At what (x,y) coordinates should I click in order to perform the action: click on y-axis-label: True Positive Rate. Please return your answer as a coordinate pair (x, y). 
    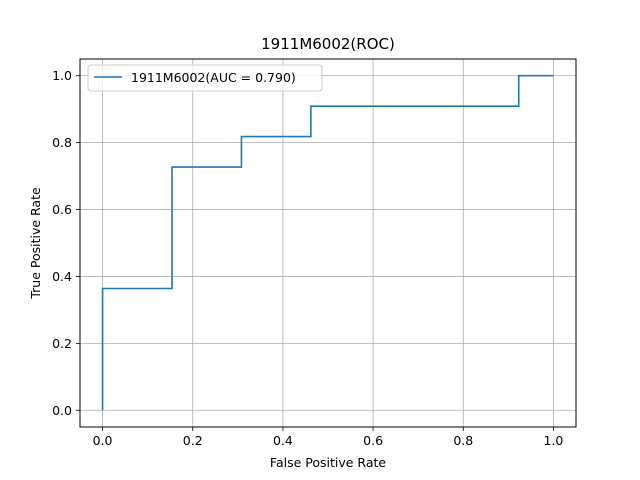
    Looking at the image, I should click on (35, 243).